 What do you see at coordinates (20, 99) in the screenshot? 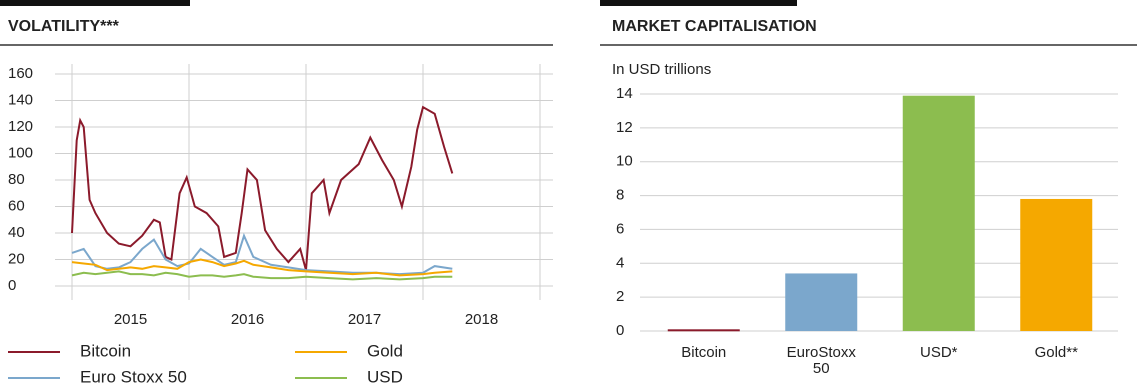
I see `y-tick-label: 140` at bounding box center [20, 99].